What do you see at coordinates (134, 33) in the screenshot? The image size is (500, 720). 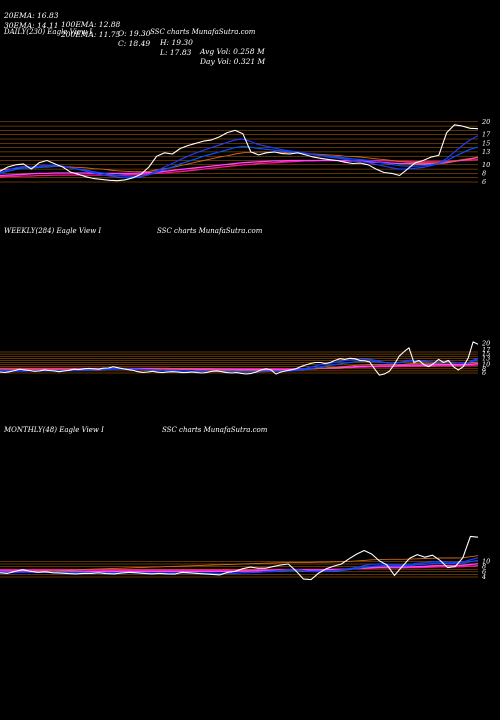 I see `open-readout: O: 19.30` at bounding box center [134, 33].